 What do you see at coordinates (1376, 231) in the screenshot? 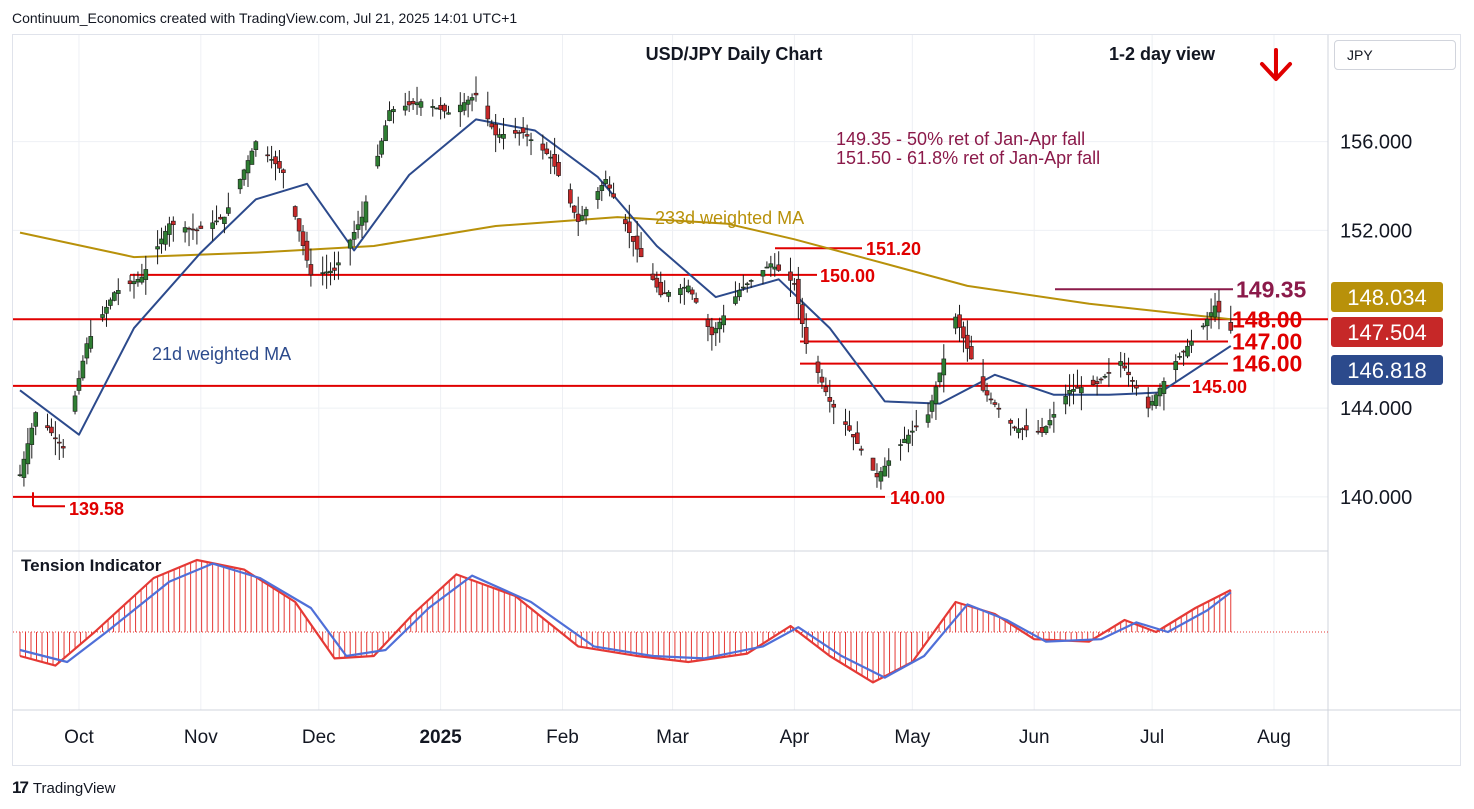
I see `y-tick-label: 152.000` at bounding box center [1376, 231].